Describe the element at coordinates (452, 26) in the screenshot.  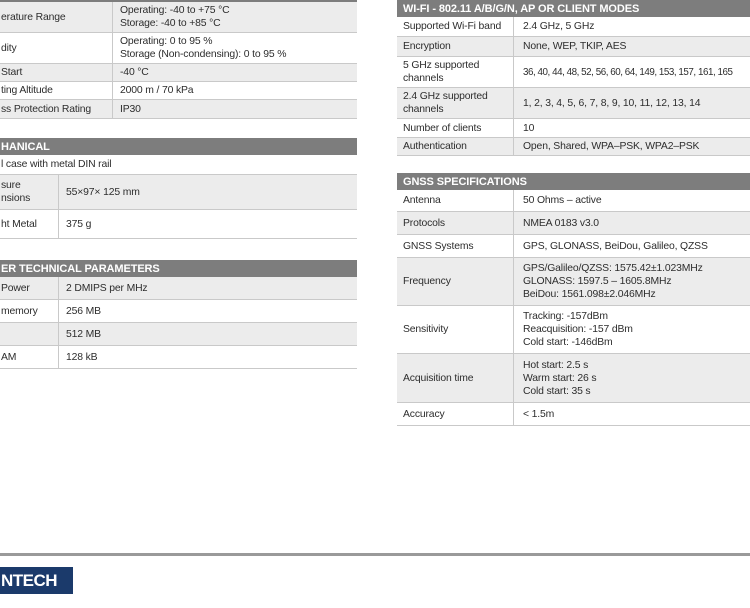
I see `row-label: Supported Wi-Fi band` at that location.